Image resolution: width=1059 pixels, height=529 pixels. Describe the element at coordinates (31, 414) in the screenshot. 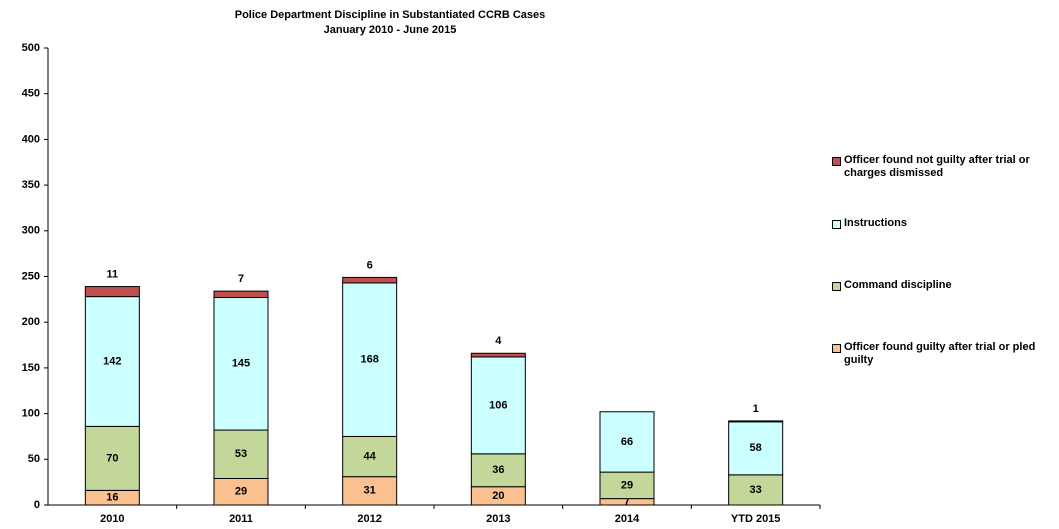

I see `y-tick-label: 100` at that location.